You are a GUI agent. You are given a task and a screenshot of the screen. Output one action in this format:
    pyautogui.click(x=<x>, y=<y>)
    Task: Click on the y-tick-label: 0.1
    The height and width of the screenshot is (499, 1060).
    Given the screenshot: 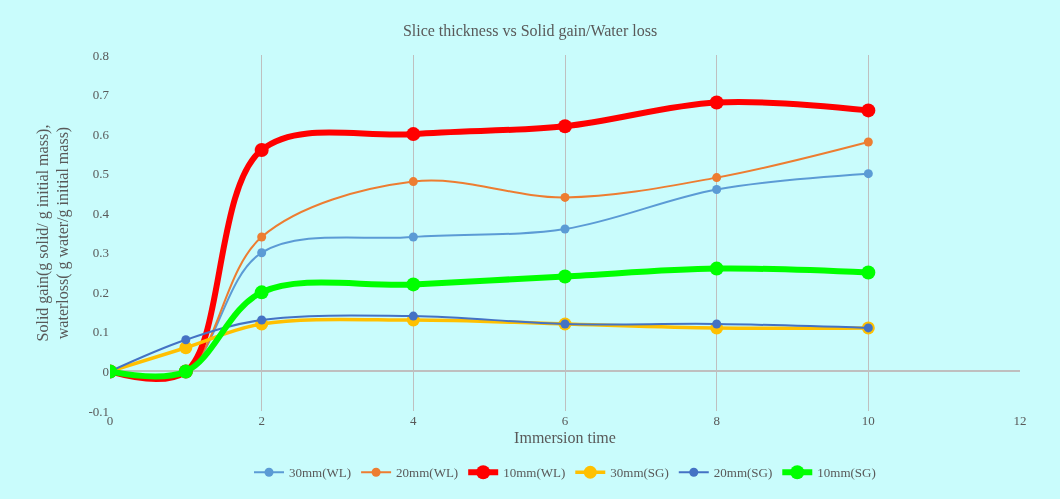 What is the action you would take?
    pyautogui.click(x=100, y=332)
    